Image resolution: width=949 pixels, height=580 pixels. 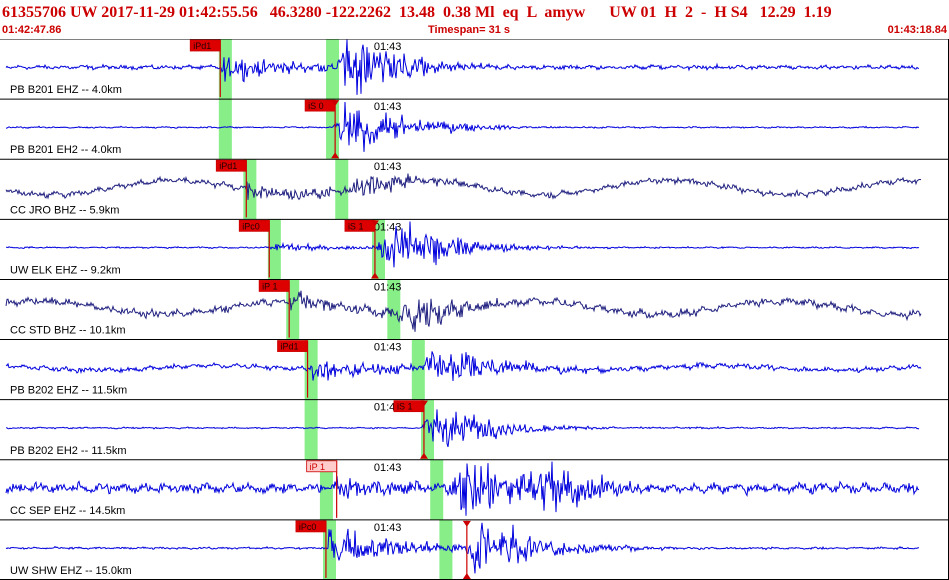 I want to click on origin-time: 2017-11-29 01:42:55.56, so click(x=179, y=12).